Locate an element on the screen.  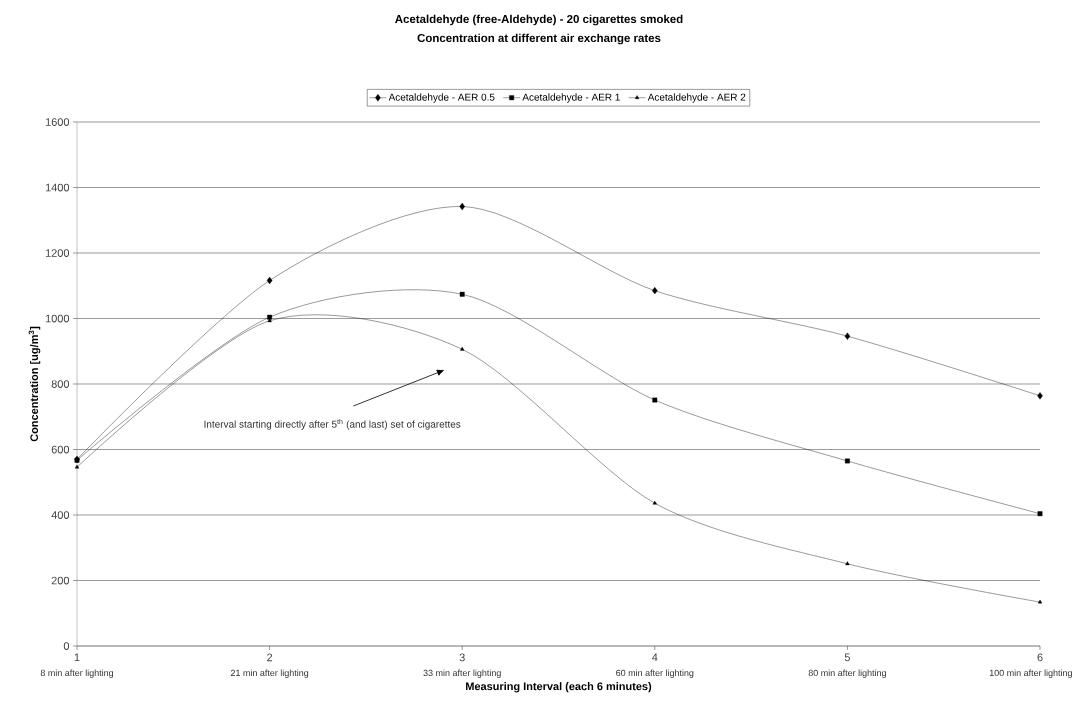
text: 60 min after lighting is located at coordinates (655, 673).